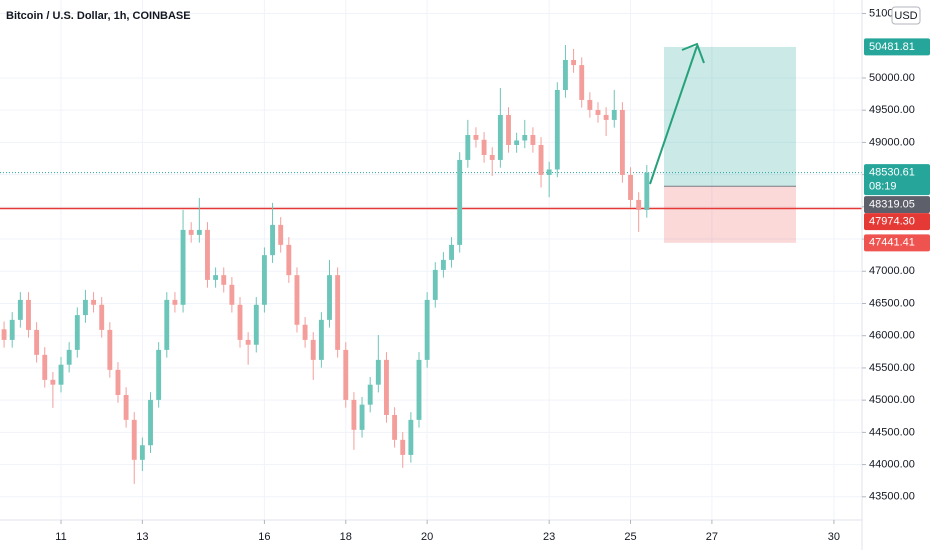  I want to click on y-tick-label: 45500.00, so click(892, 368).